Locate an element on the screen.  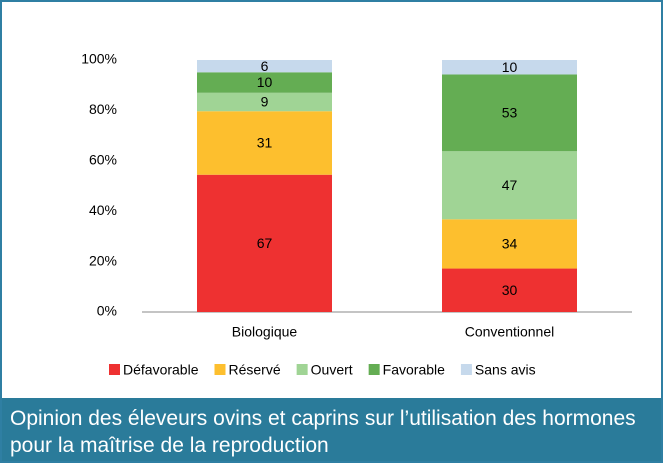
data-label: 9 is located at coordinates (265, 102).